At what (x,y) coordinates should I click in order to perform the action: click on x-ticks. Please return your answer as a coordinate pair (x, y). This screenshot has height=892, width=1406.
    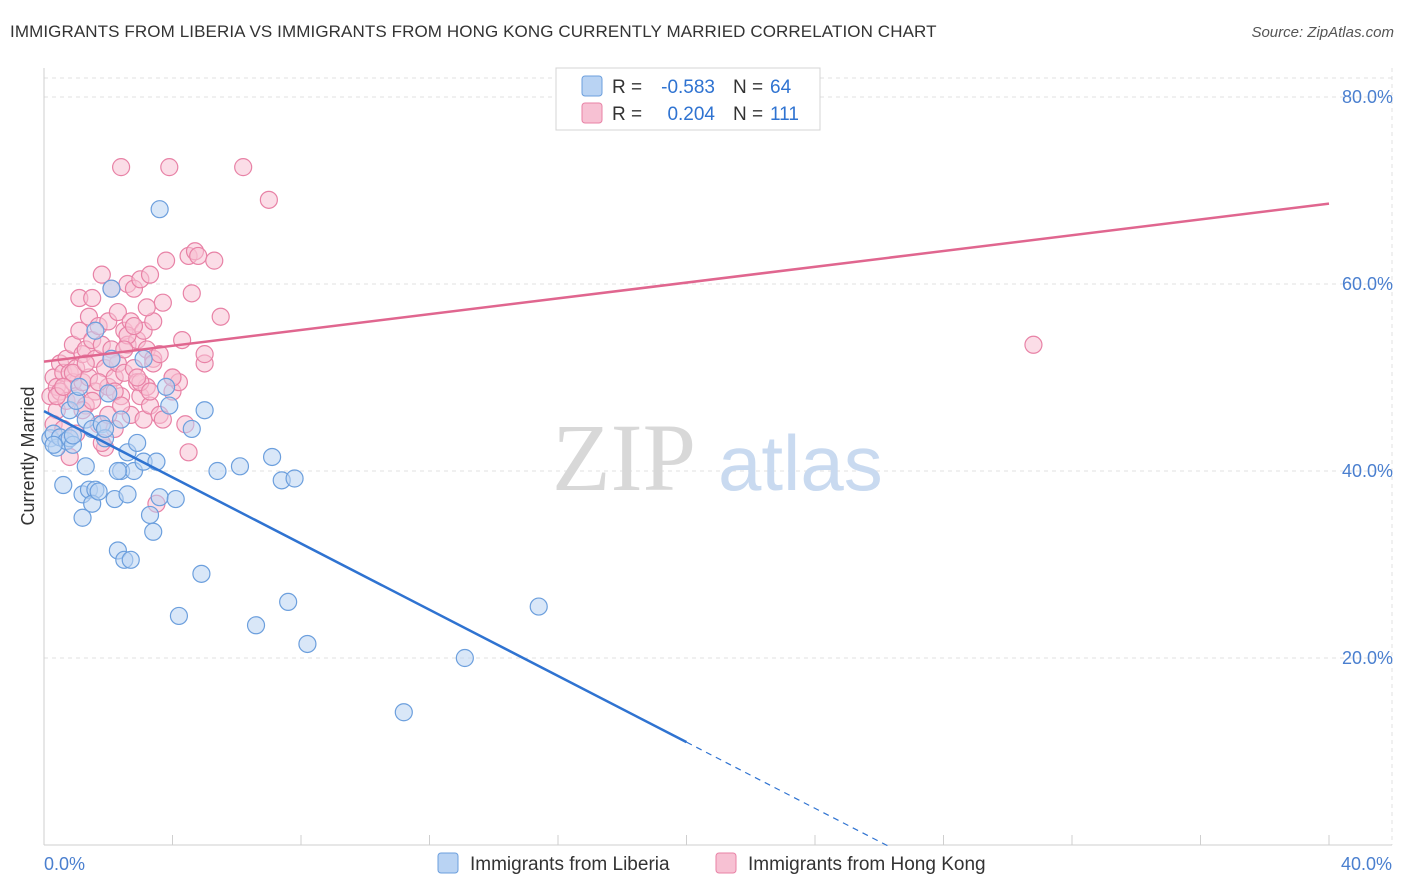
    Looking at the image, I should click on (686, 840).